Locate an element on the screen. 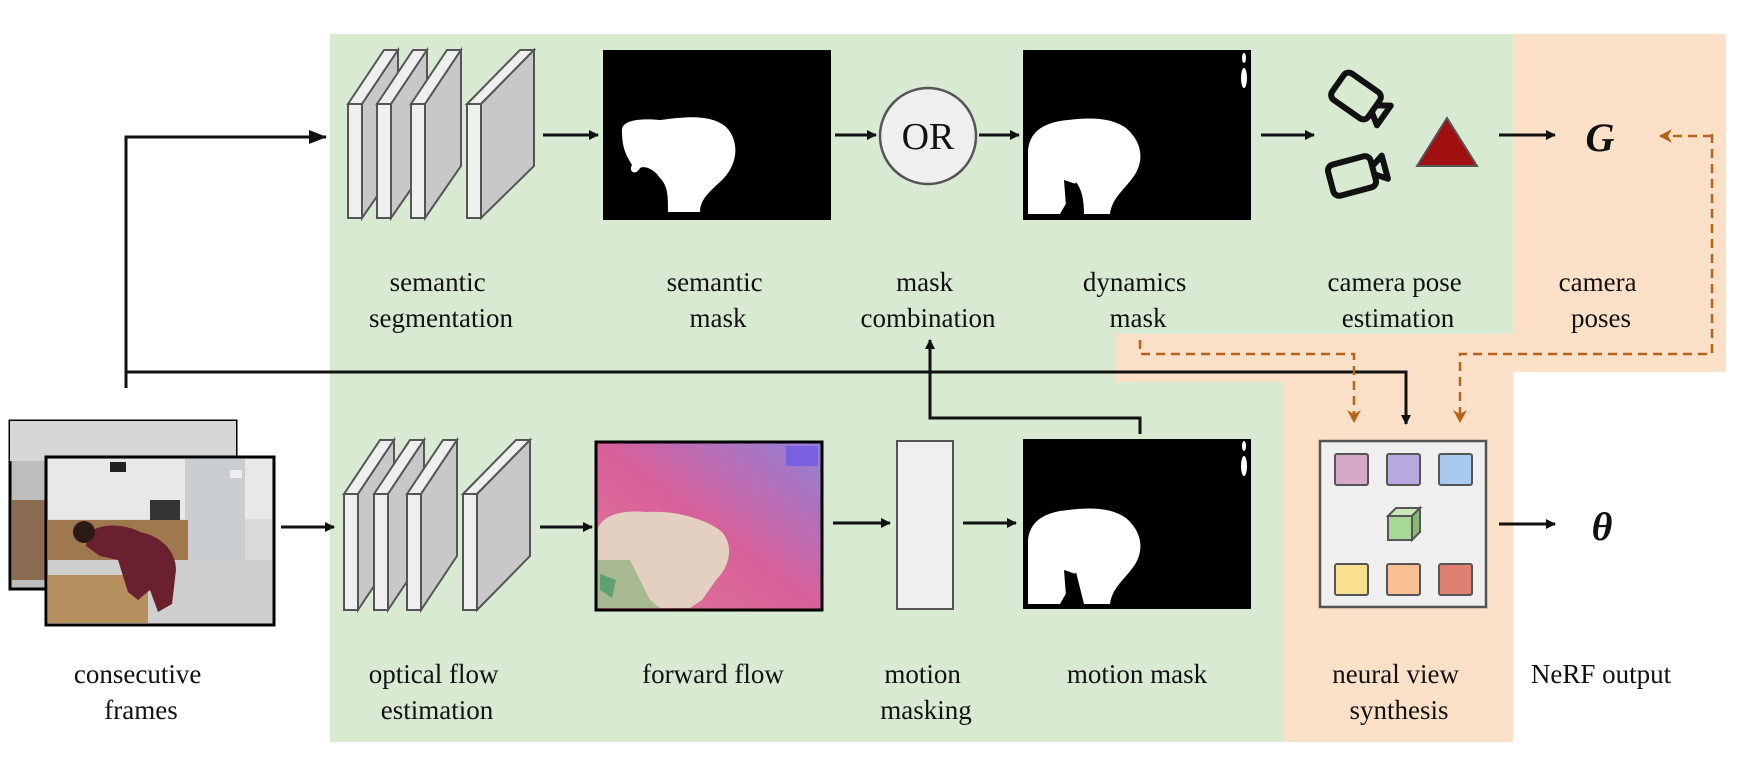  dashed-arrows is located at coordinates (1426, 276).